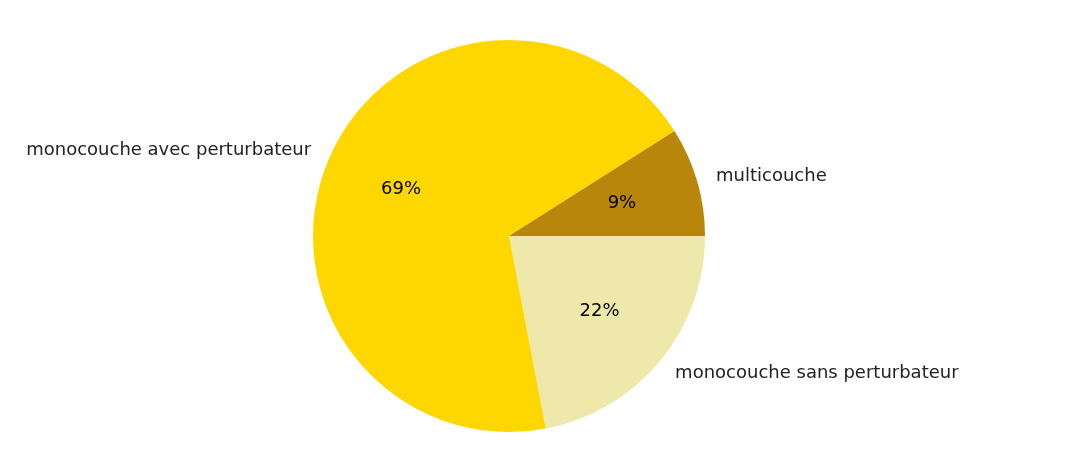 The width and height of the screenshot is (1078, 456). Describe the element at coordinates (169, 149) in the screenshot. I see `slice-label: monocouche avec perturbateur` at that location.